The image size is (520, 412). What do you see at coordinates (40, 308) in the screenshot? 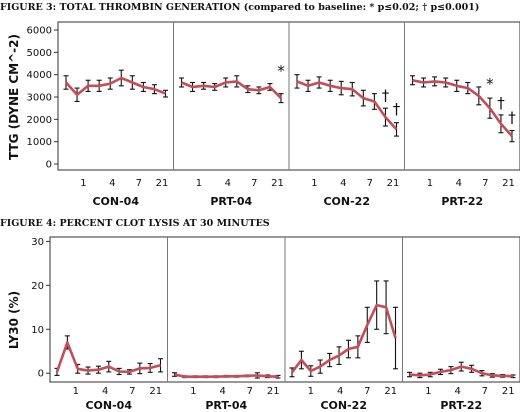
I see `figure-4-y-ticks: 0 10 20 30` at bounding box center [40, 308].